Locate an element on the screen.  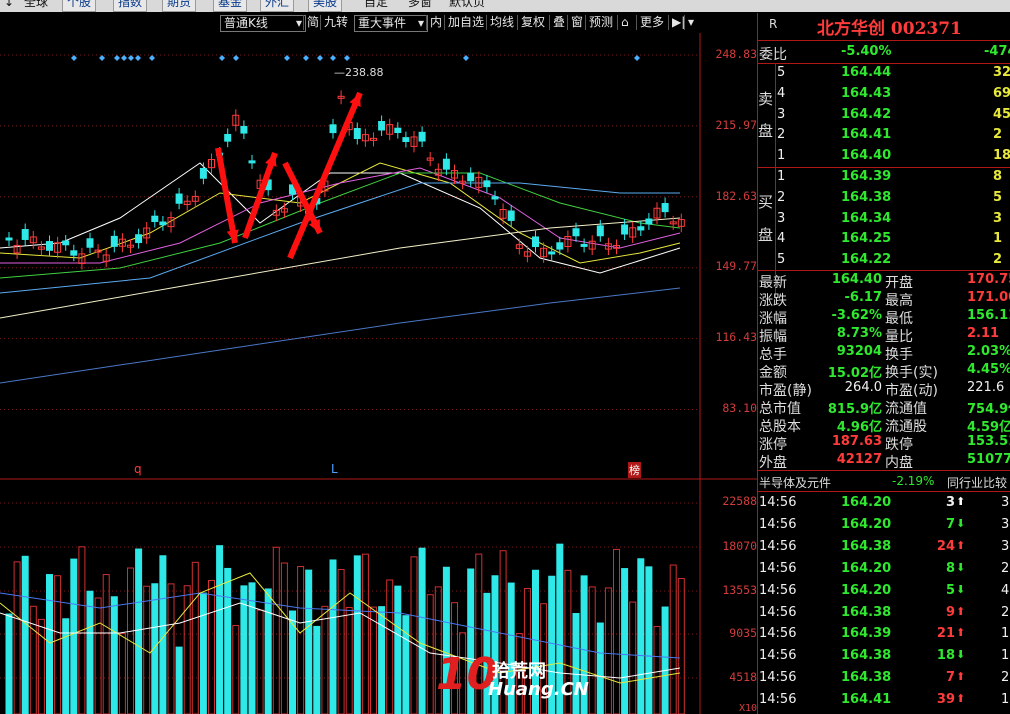
toolbar-more: 更多 is located at coordinates (651, 22).